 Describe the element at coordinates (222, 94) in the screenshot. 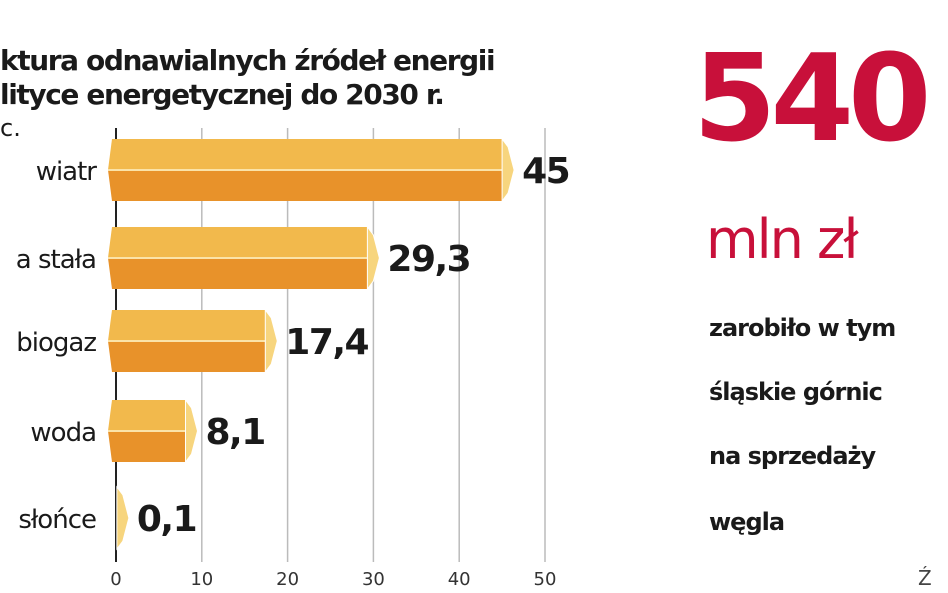

I see `chart-title-line-2: lityce energetycznej do 2030 r.` at that location.